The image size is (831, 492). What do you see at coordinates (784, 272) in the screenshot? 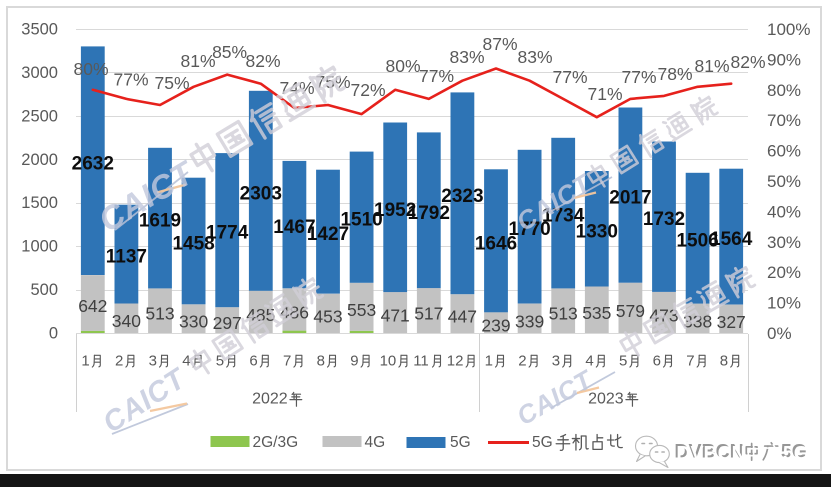
I see `svg-text: 20%` at bounding box center [784, 272].